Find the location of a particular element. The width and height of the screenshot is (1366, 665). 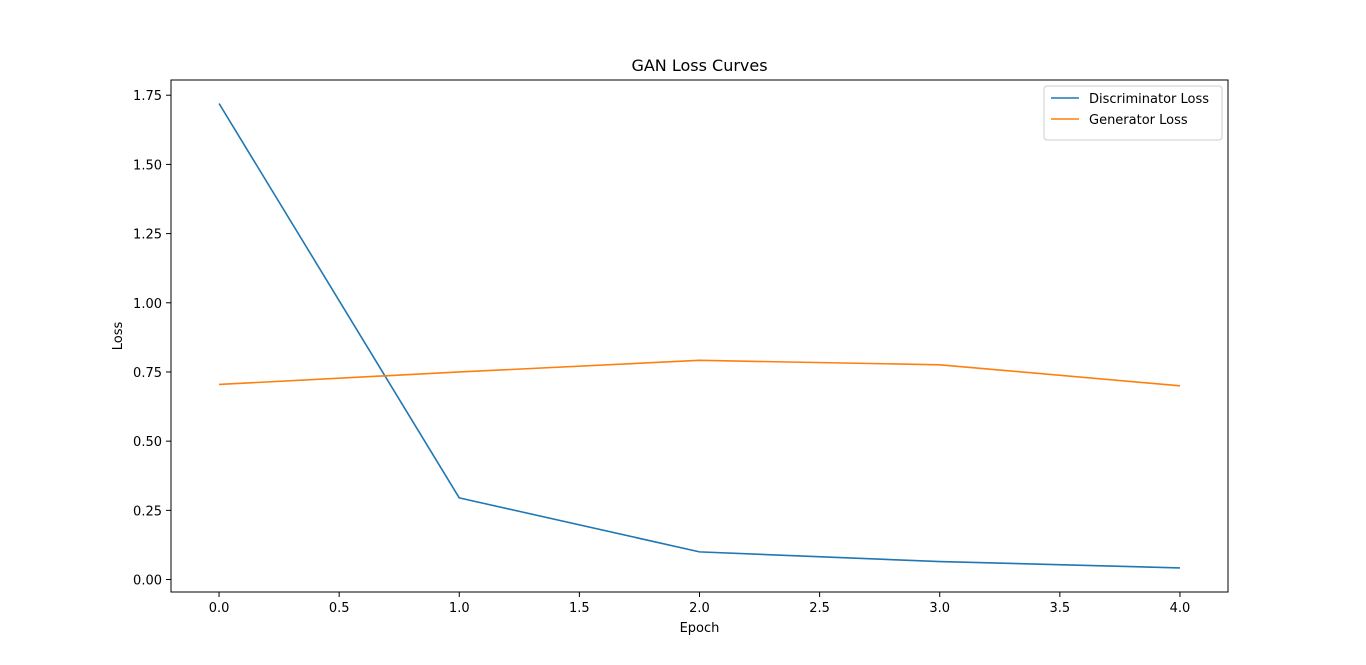

legend-box is located at coordinates (1133, 113).